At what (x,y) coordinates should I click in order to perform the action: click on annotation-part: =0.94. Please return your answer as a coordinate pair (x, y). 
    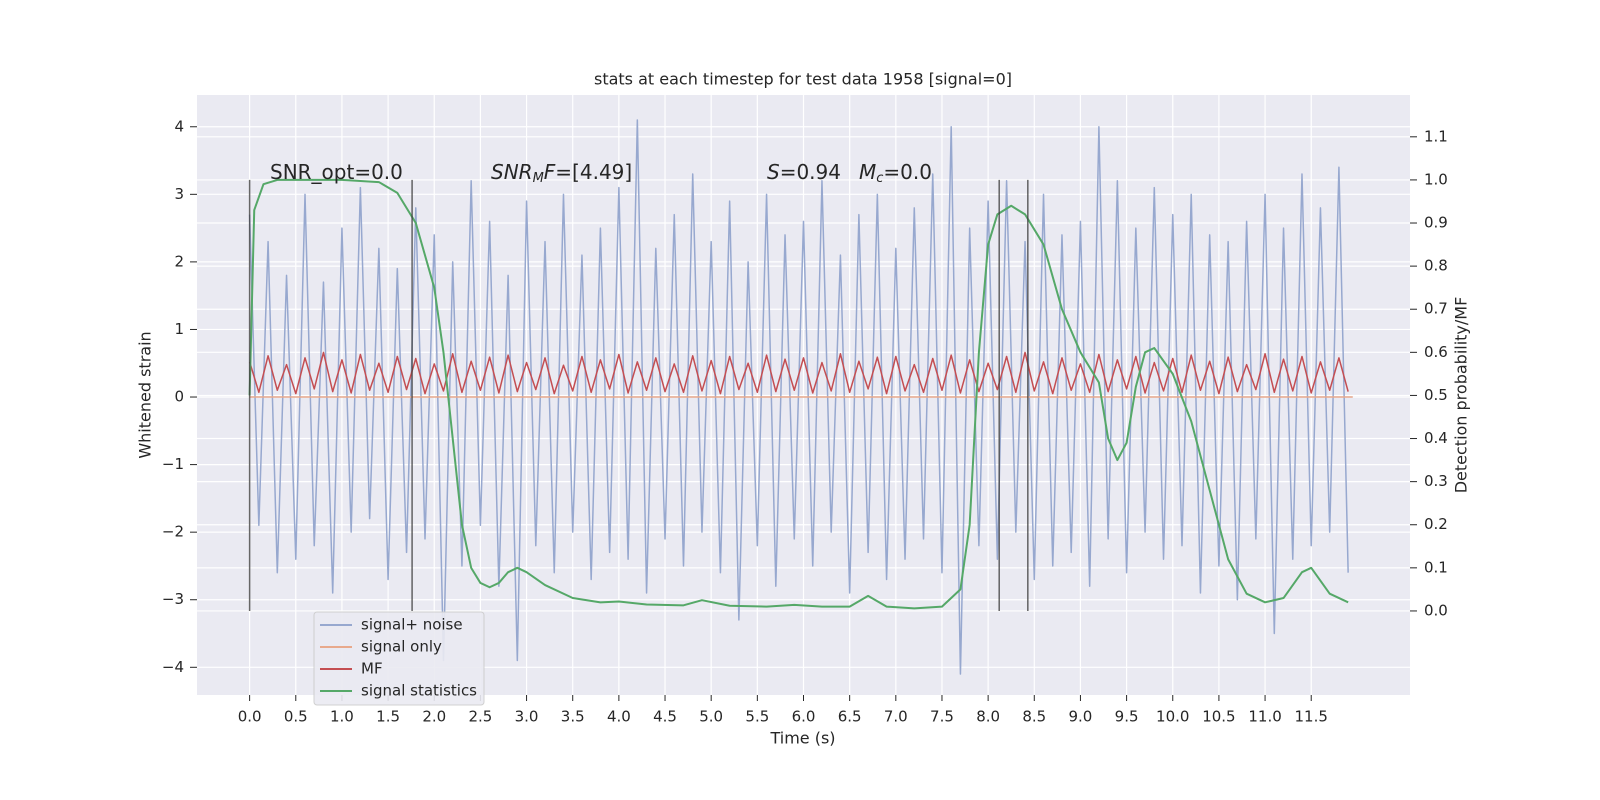
    Looking at the image, I should click on (810, 172).